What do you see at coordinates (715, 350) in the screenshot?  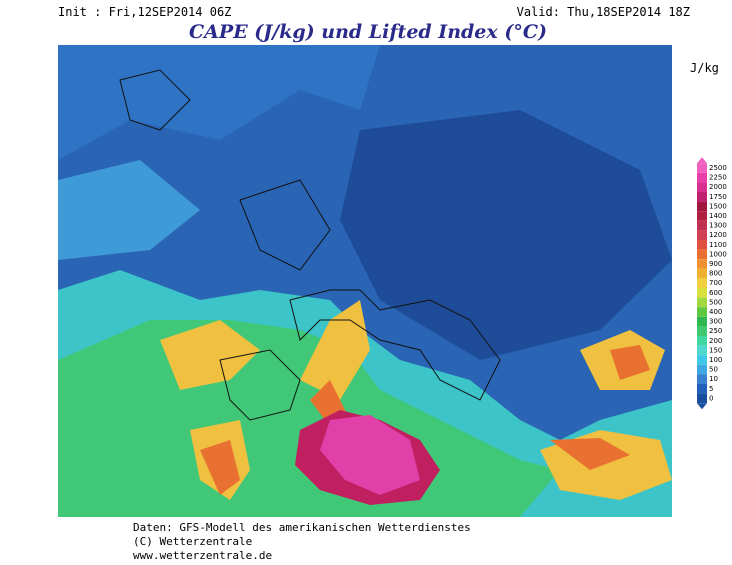 I see `colorbar-label: 150` at bounding box center [715, 350].